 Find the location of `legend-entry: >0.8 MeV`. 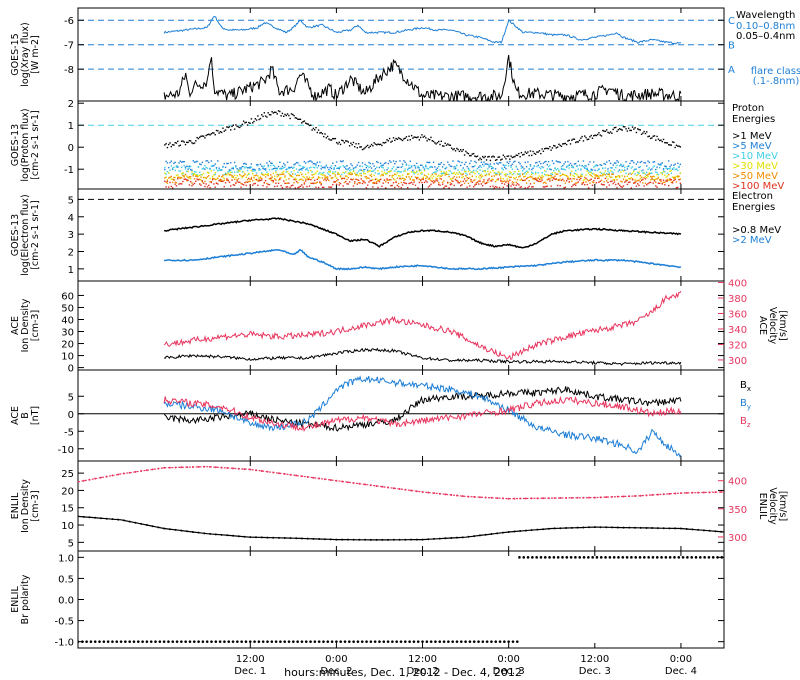

legend-entry: >0.8 MeV is located at coordinates (756, 230).